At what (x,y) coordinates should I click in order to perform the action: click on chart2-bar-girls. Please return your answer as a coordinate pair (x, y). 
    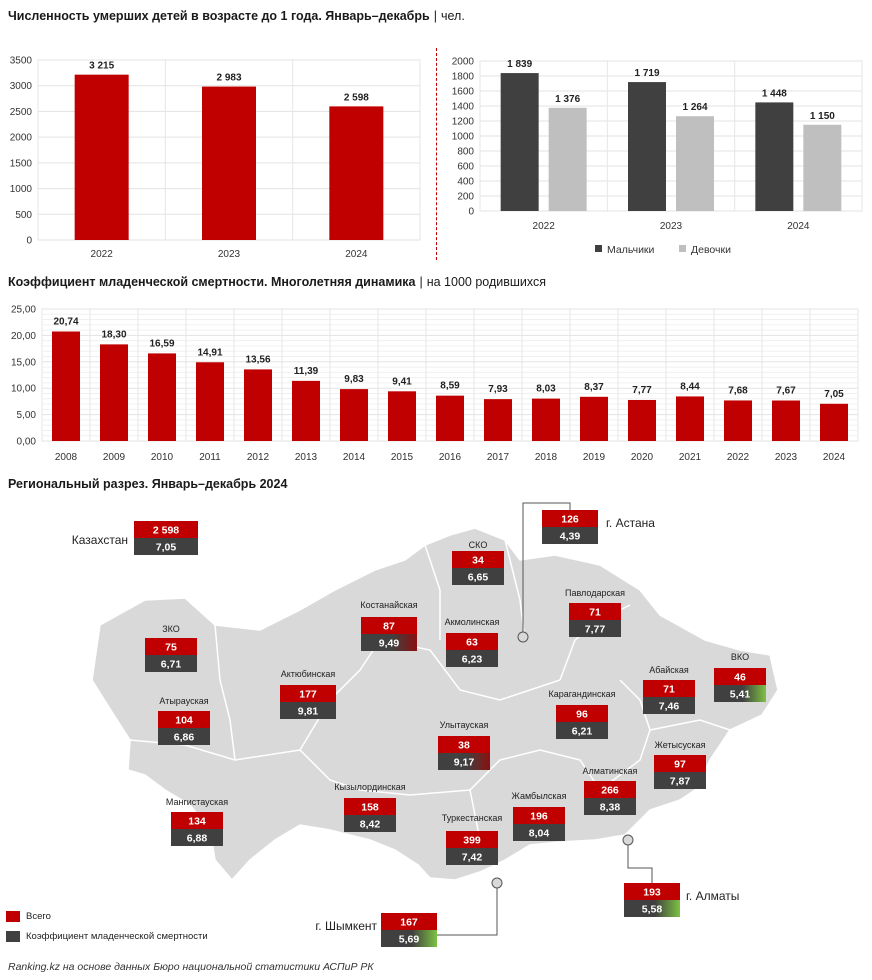
    Looking at the image, I should click on (822, 167).